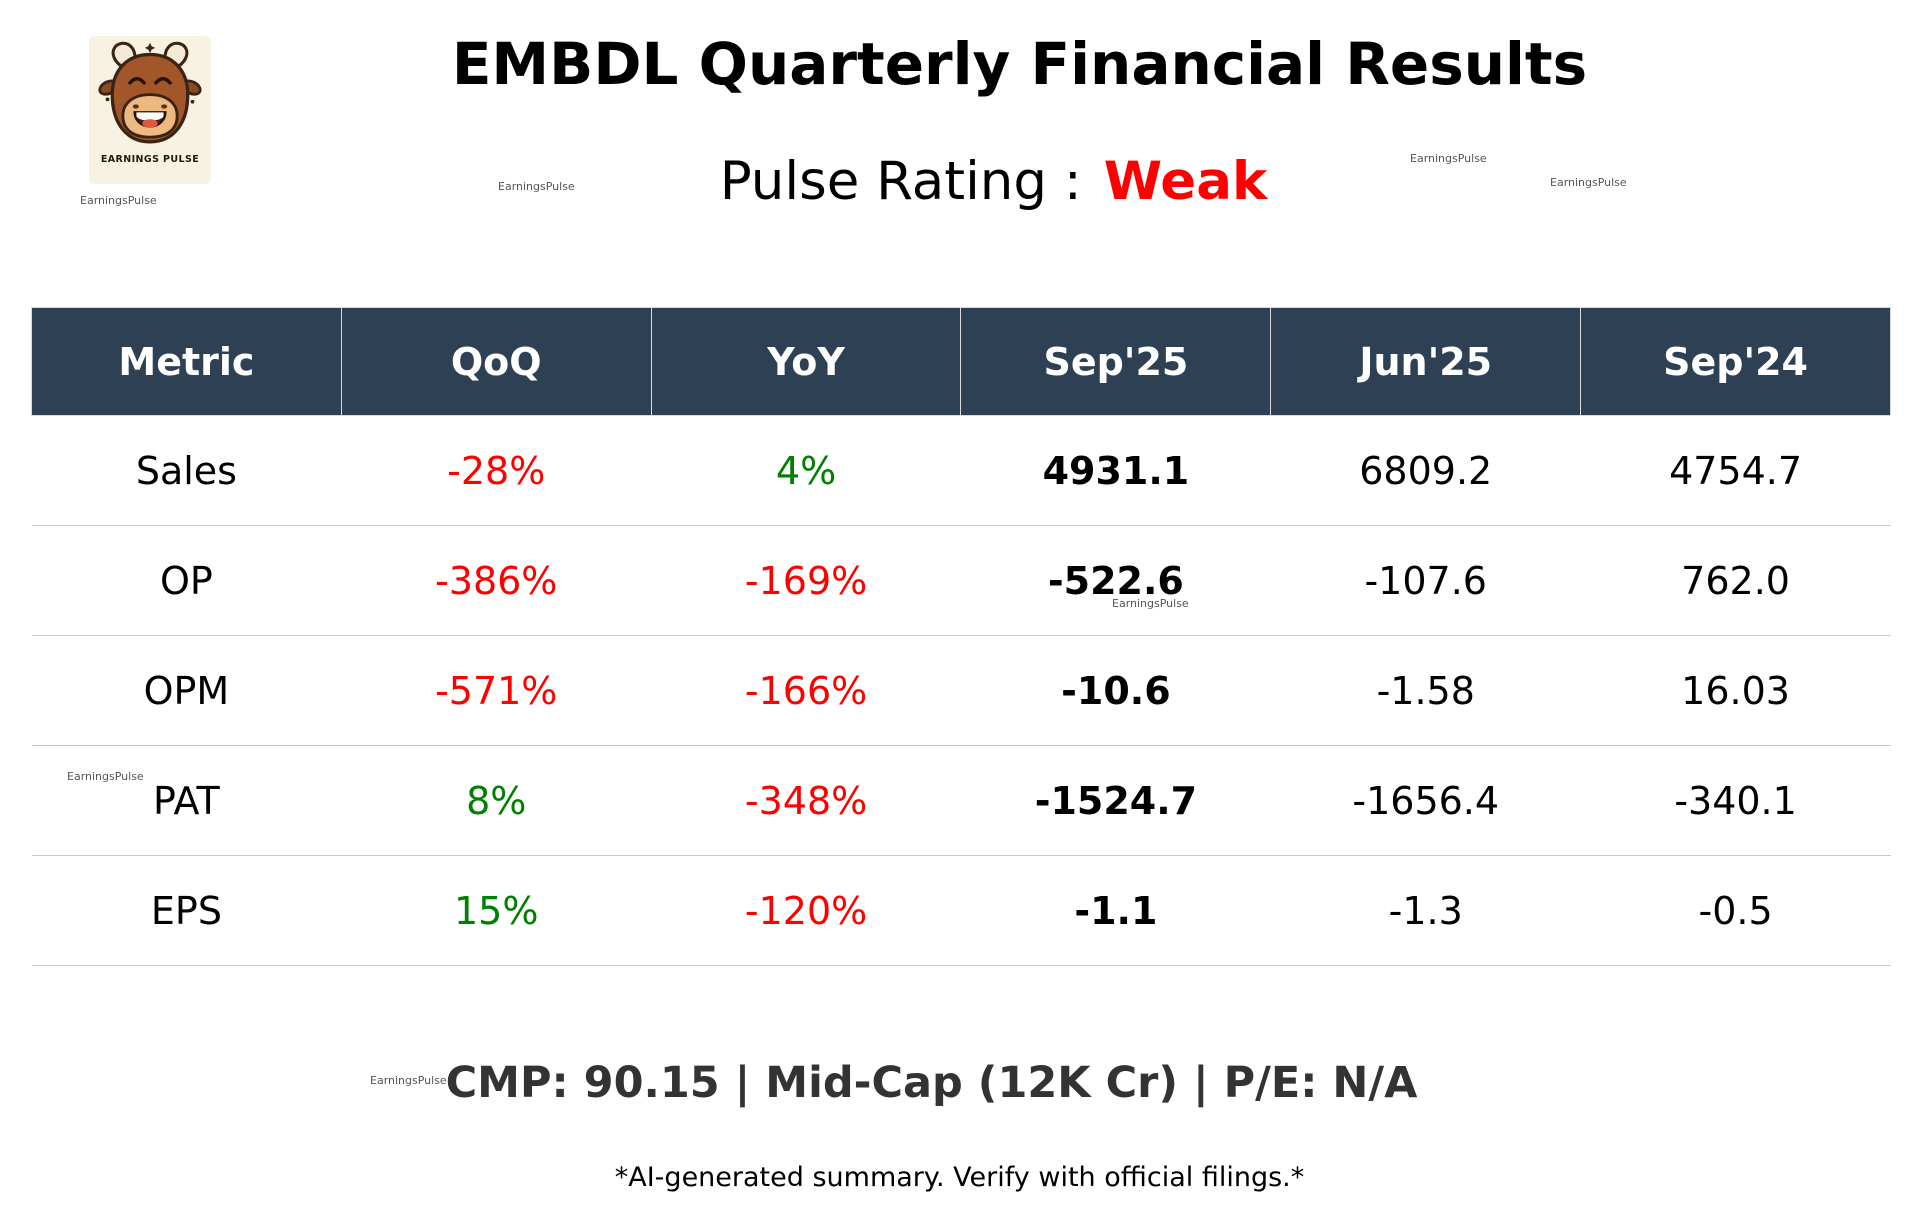  What do you see at coordinates (1115, 800) in the screenshot?
I see `table-cell: -1524.7` at bounding box center [1115, 800].